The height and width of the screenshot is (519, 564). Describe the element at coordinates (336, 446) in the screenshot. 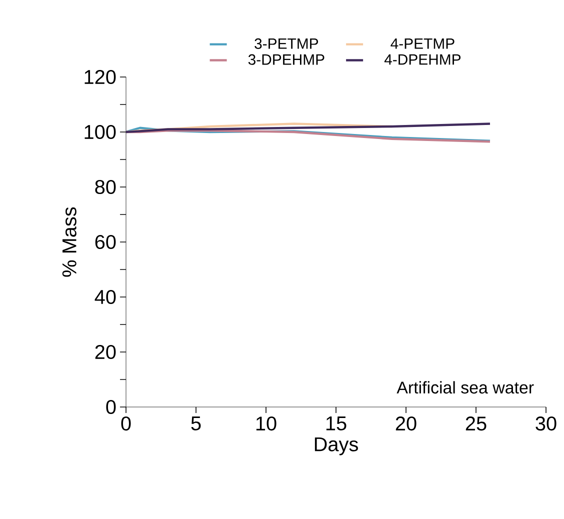

I see `x-axis-title: Days` at that location.